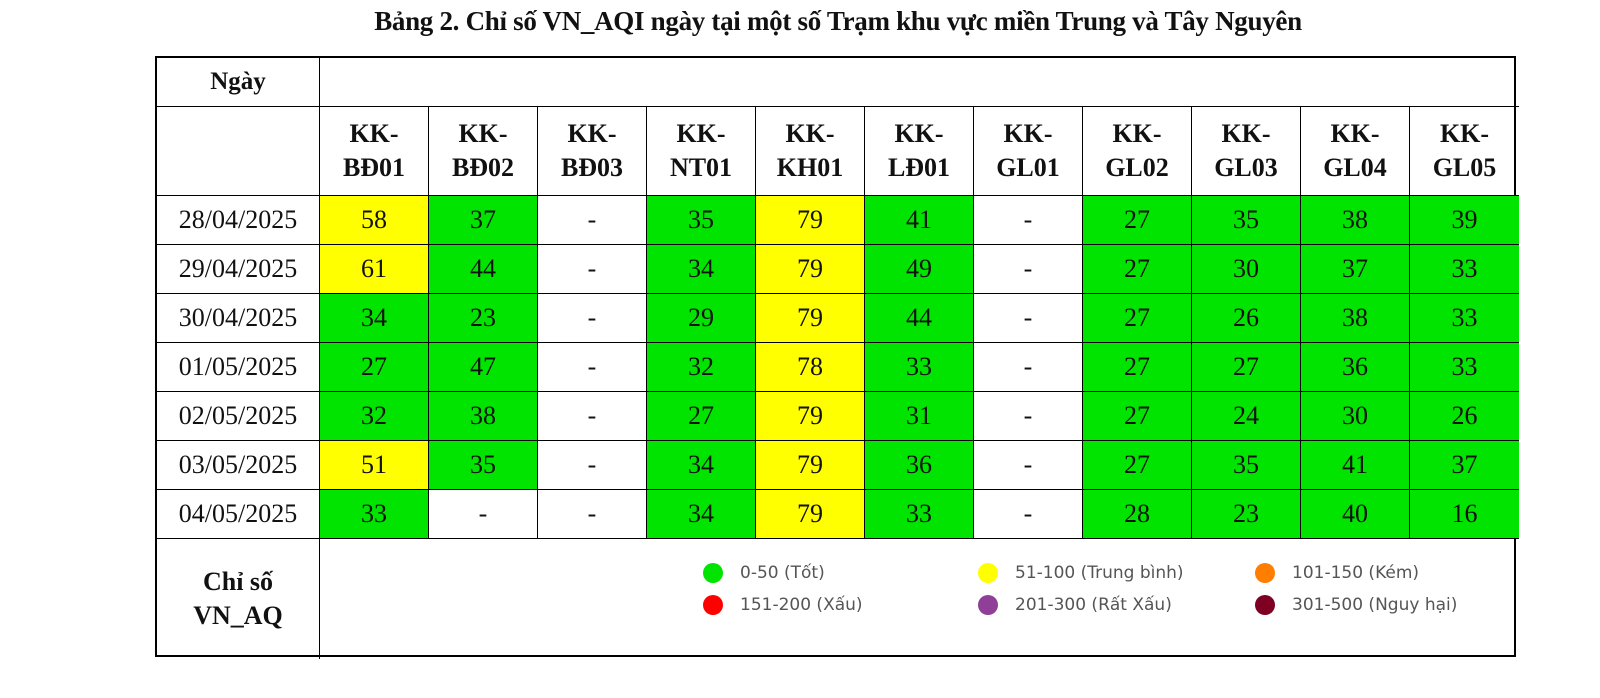 Image resolution: width=1600 pixels, height=698 pixels. Describe the element at coordinates (1093, 605) in the screenshot. I see `legend-label: 201-300 (Rất Xấu)` at that location.